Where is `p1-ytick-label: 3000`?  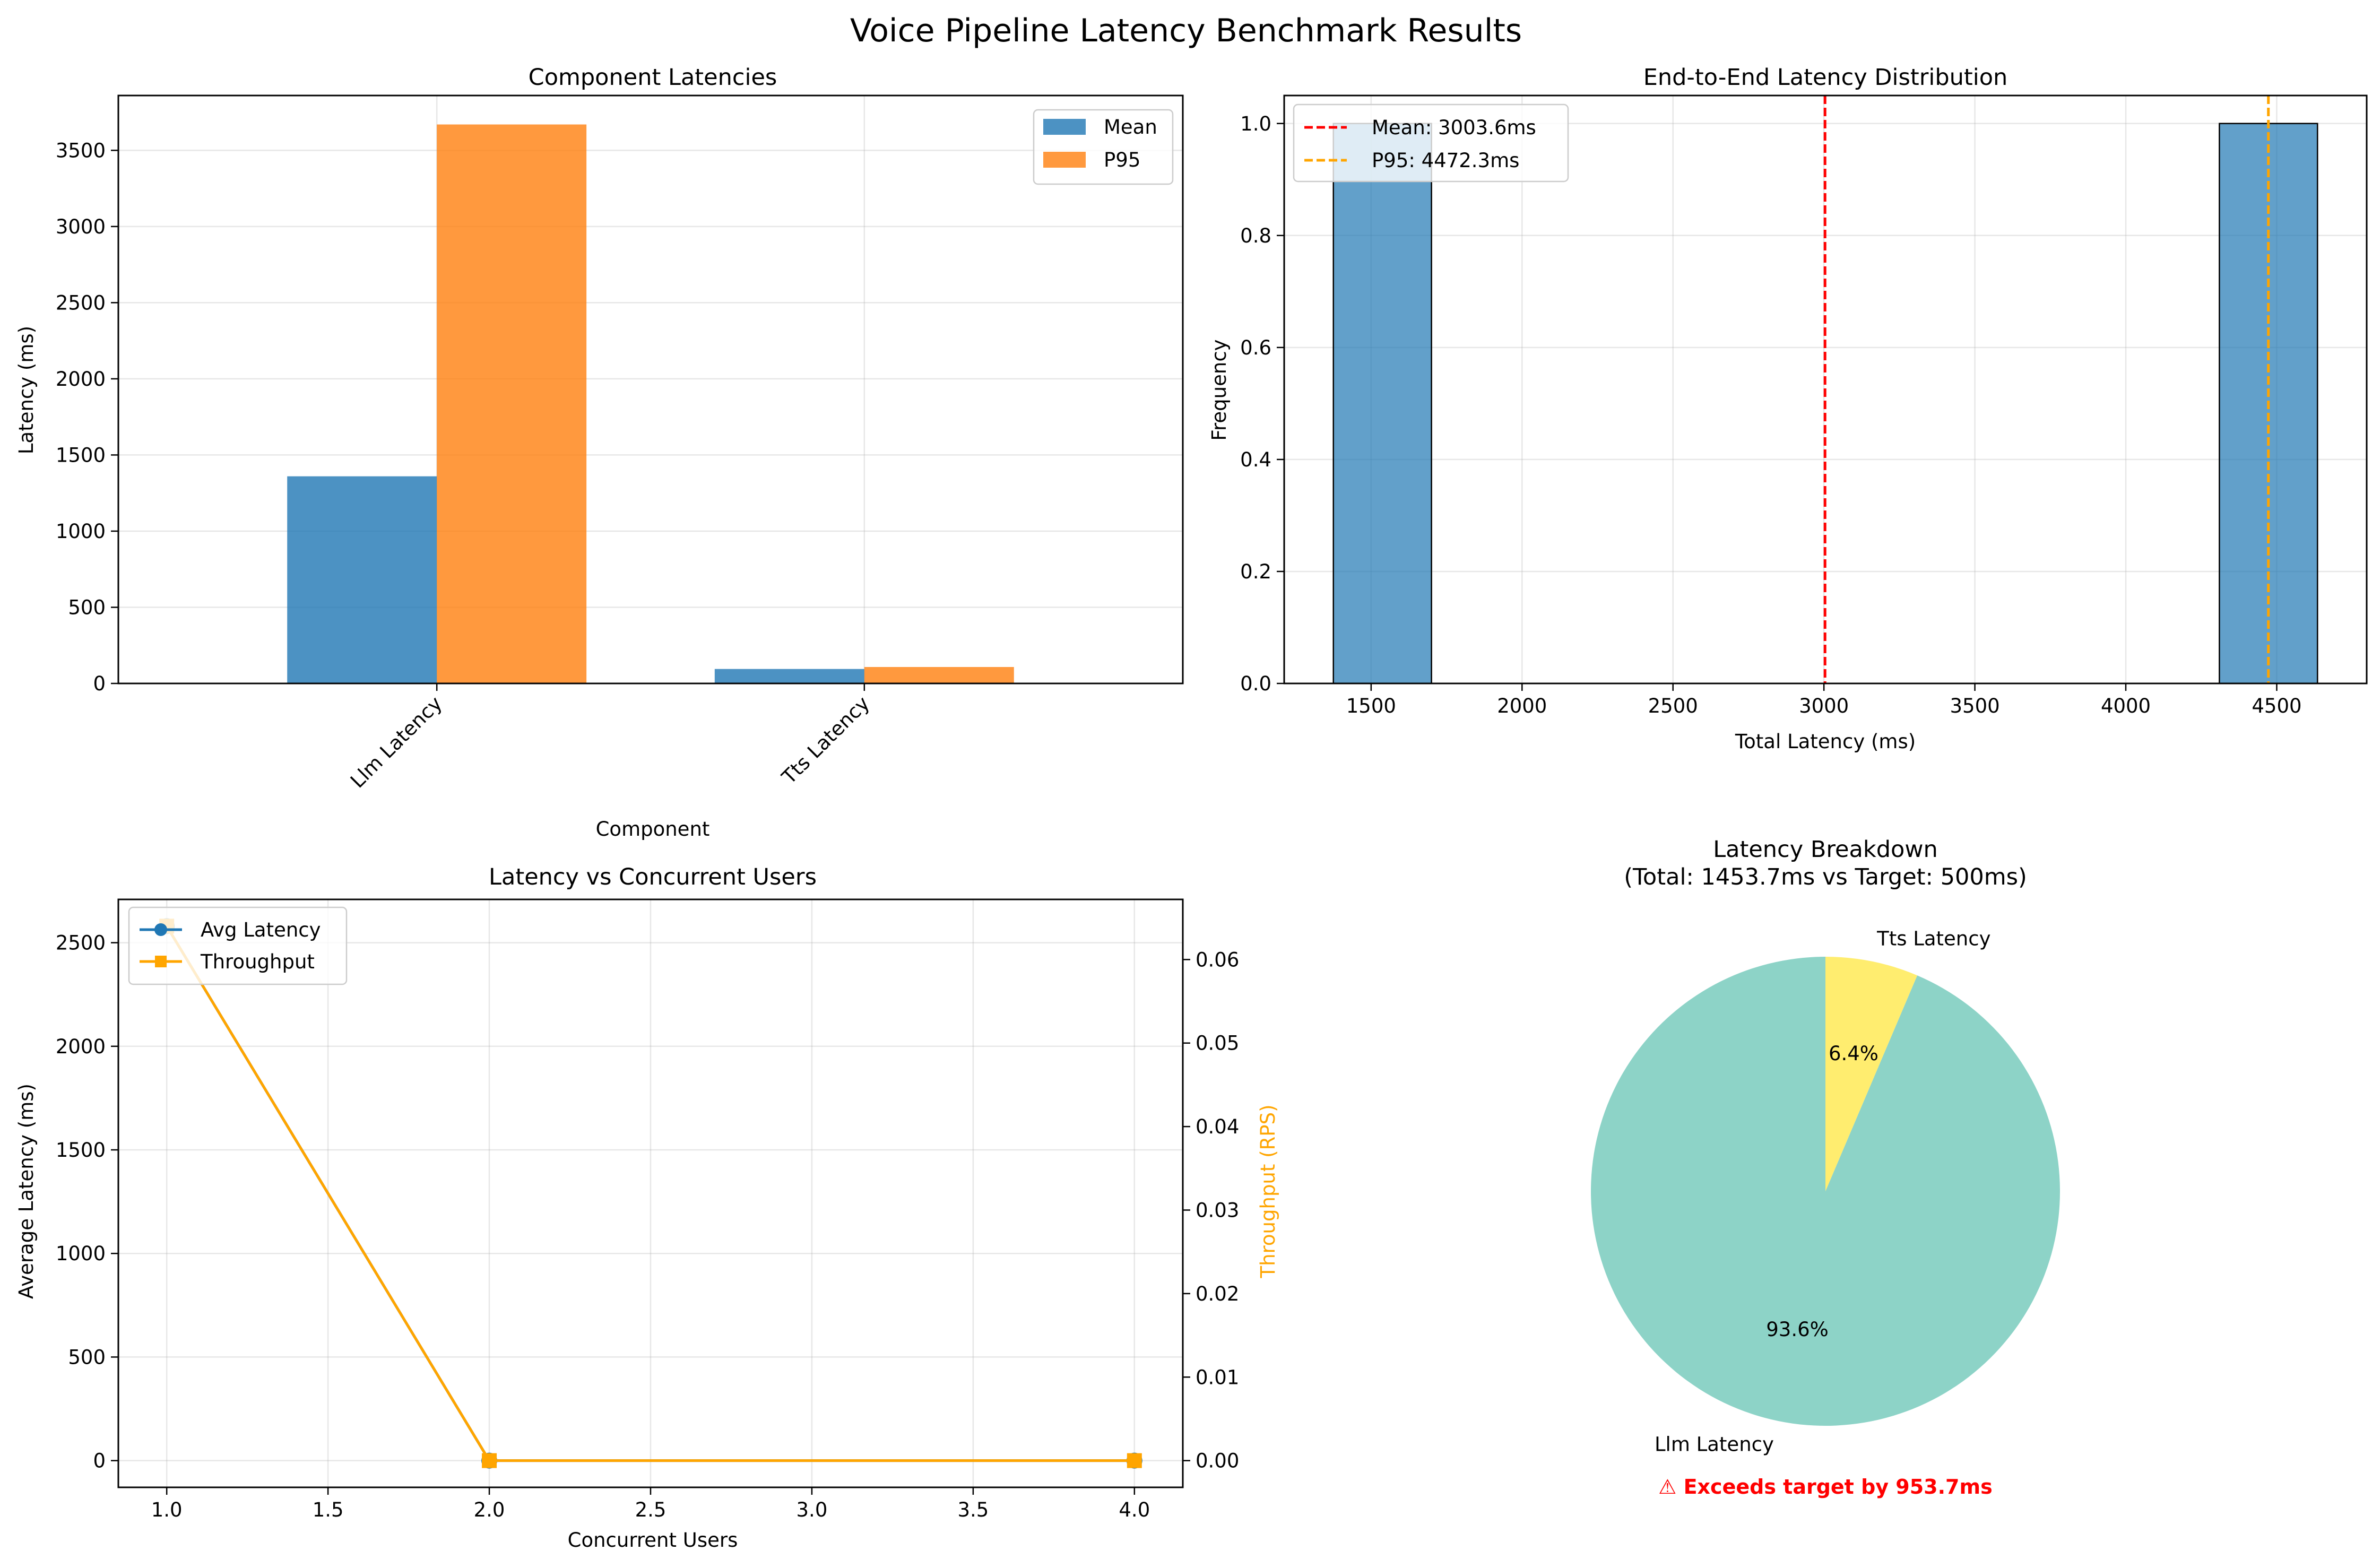 p1-ytick-label: 3000 is located at coordinates (81, 226).